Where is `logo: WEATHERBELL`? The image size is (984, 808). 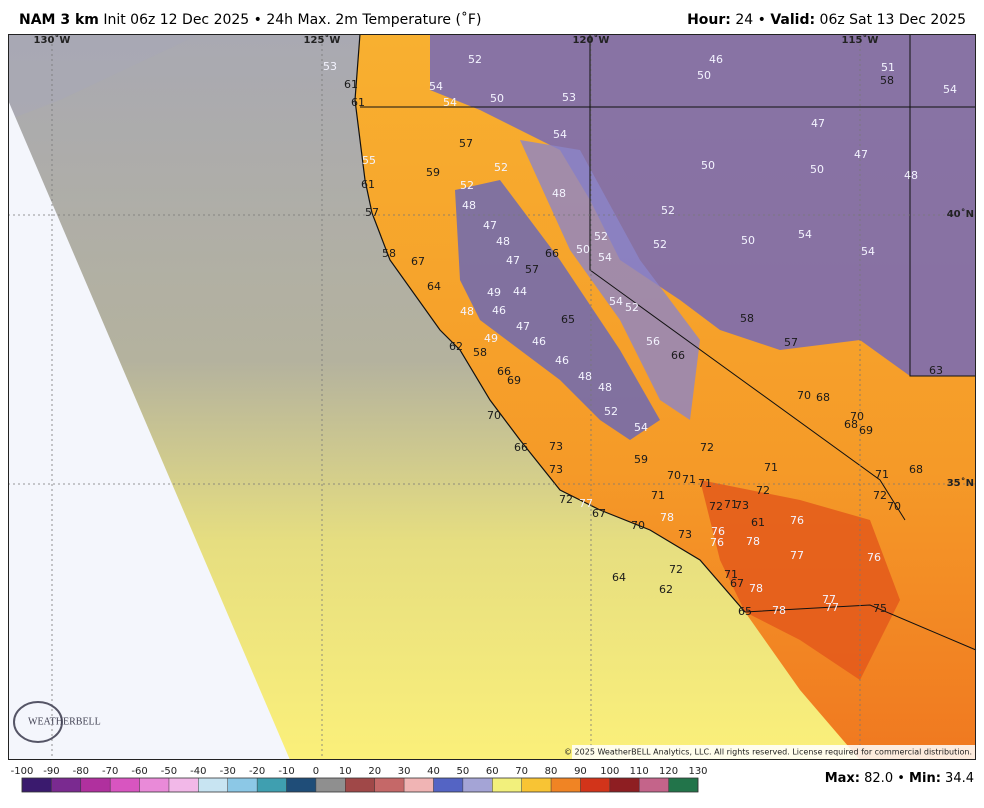
logo: WEATHERBELL is located at coordinates (64, 721).